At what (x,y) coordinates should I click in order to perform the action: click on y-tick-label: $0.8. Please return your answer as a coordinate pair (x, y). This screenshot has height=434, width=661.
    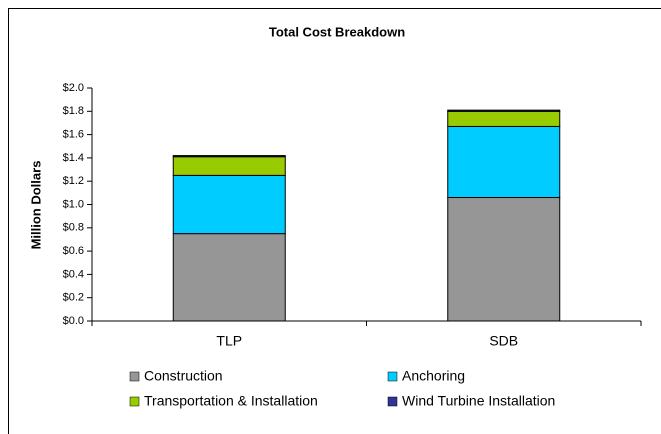
    Looking at the image, I should click on (73, 228).